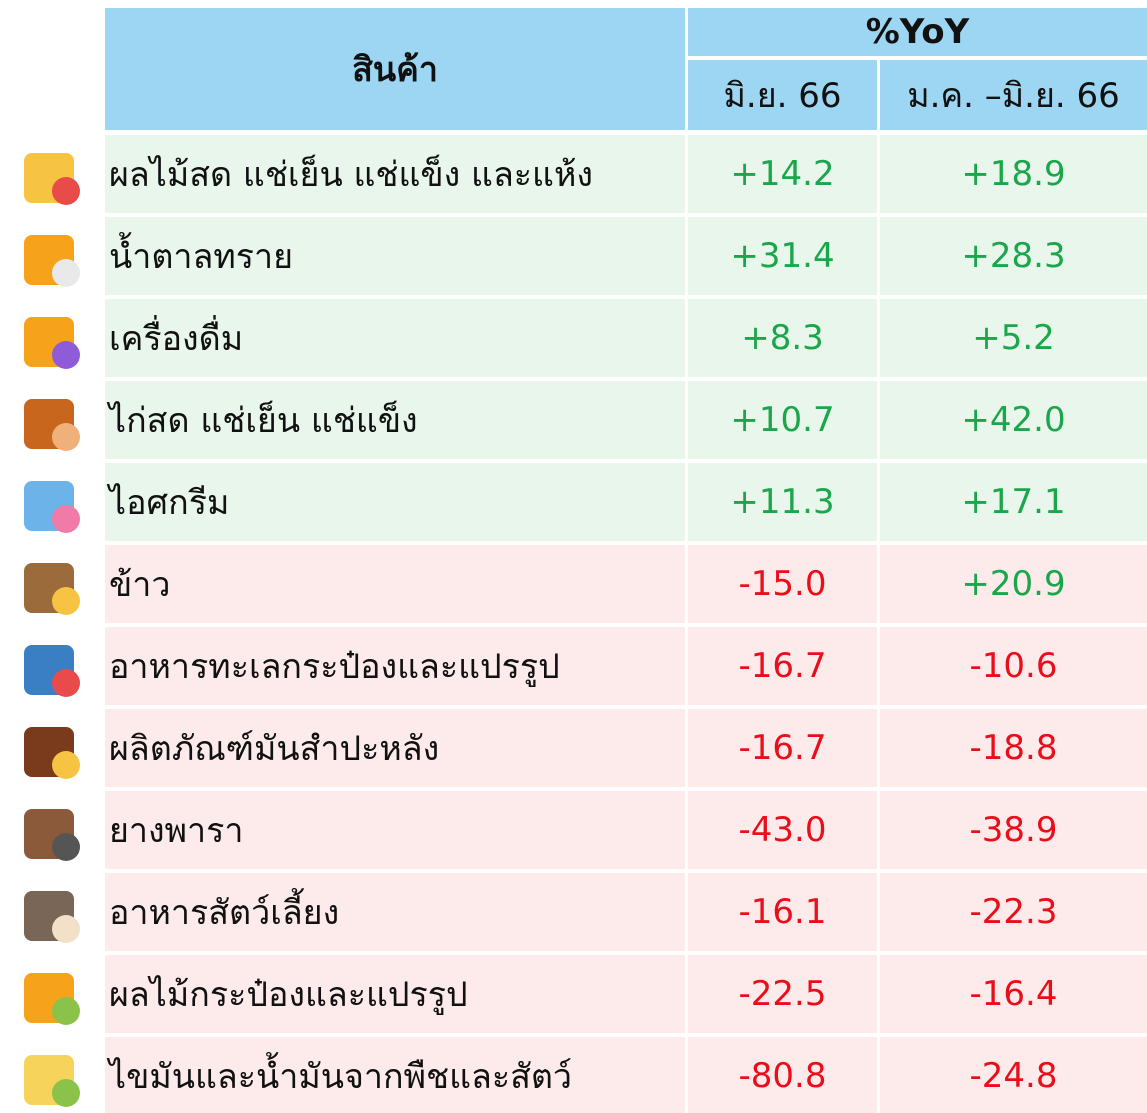  Describe the element at coordinates (782, 420) in the screenshot. I see `value-jun: +10.7` at that location.